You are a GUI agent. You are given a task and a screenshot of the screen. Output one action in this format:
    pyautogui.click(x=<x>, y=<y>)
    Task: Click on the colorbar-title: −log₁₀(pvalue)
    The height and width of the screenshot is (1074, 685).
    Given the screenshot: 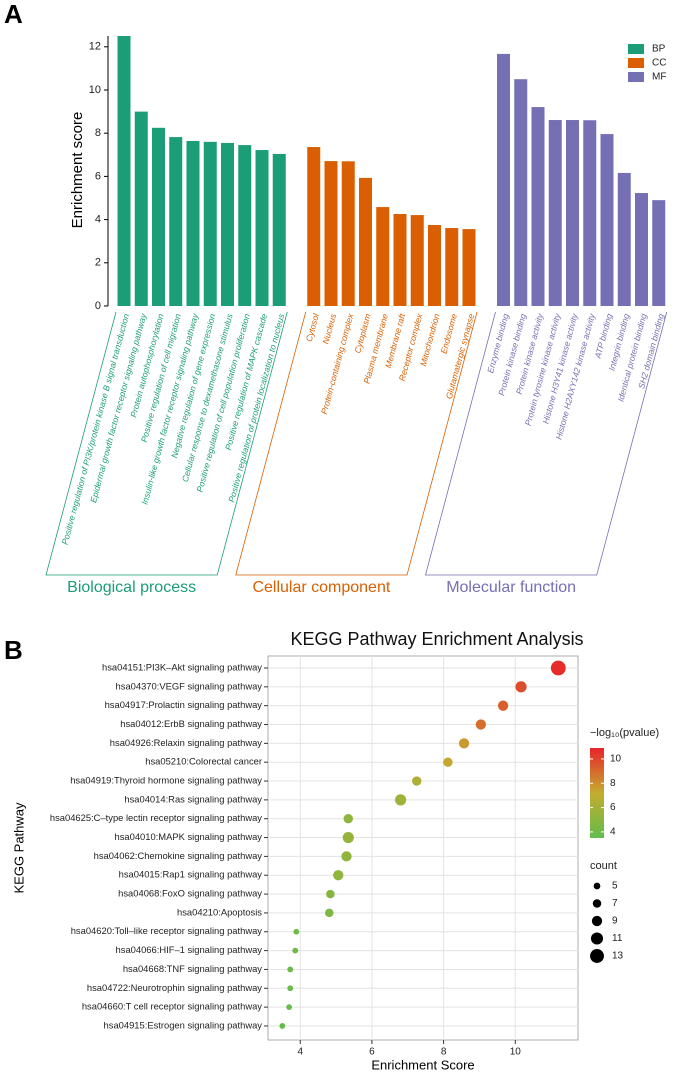 What is the action you would take?
    pyautogui.click(x=624, y=733)
    